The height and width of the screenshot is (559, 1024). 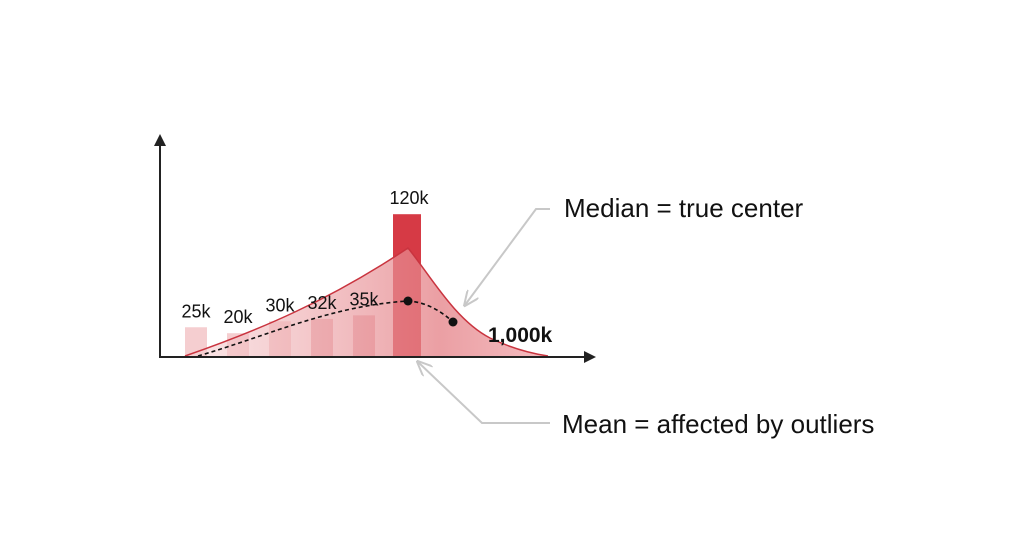 I want to click on mean-point, so click(x=408, y=301).